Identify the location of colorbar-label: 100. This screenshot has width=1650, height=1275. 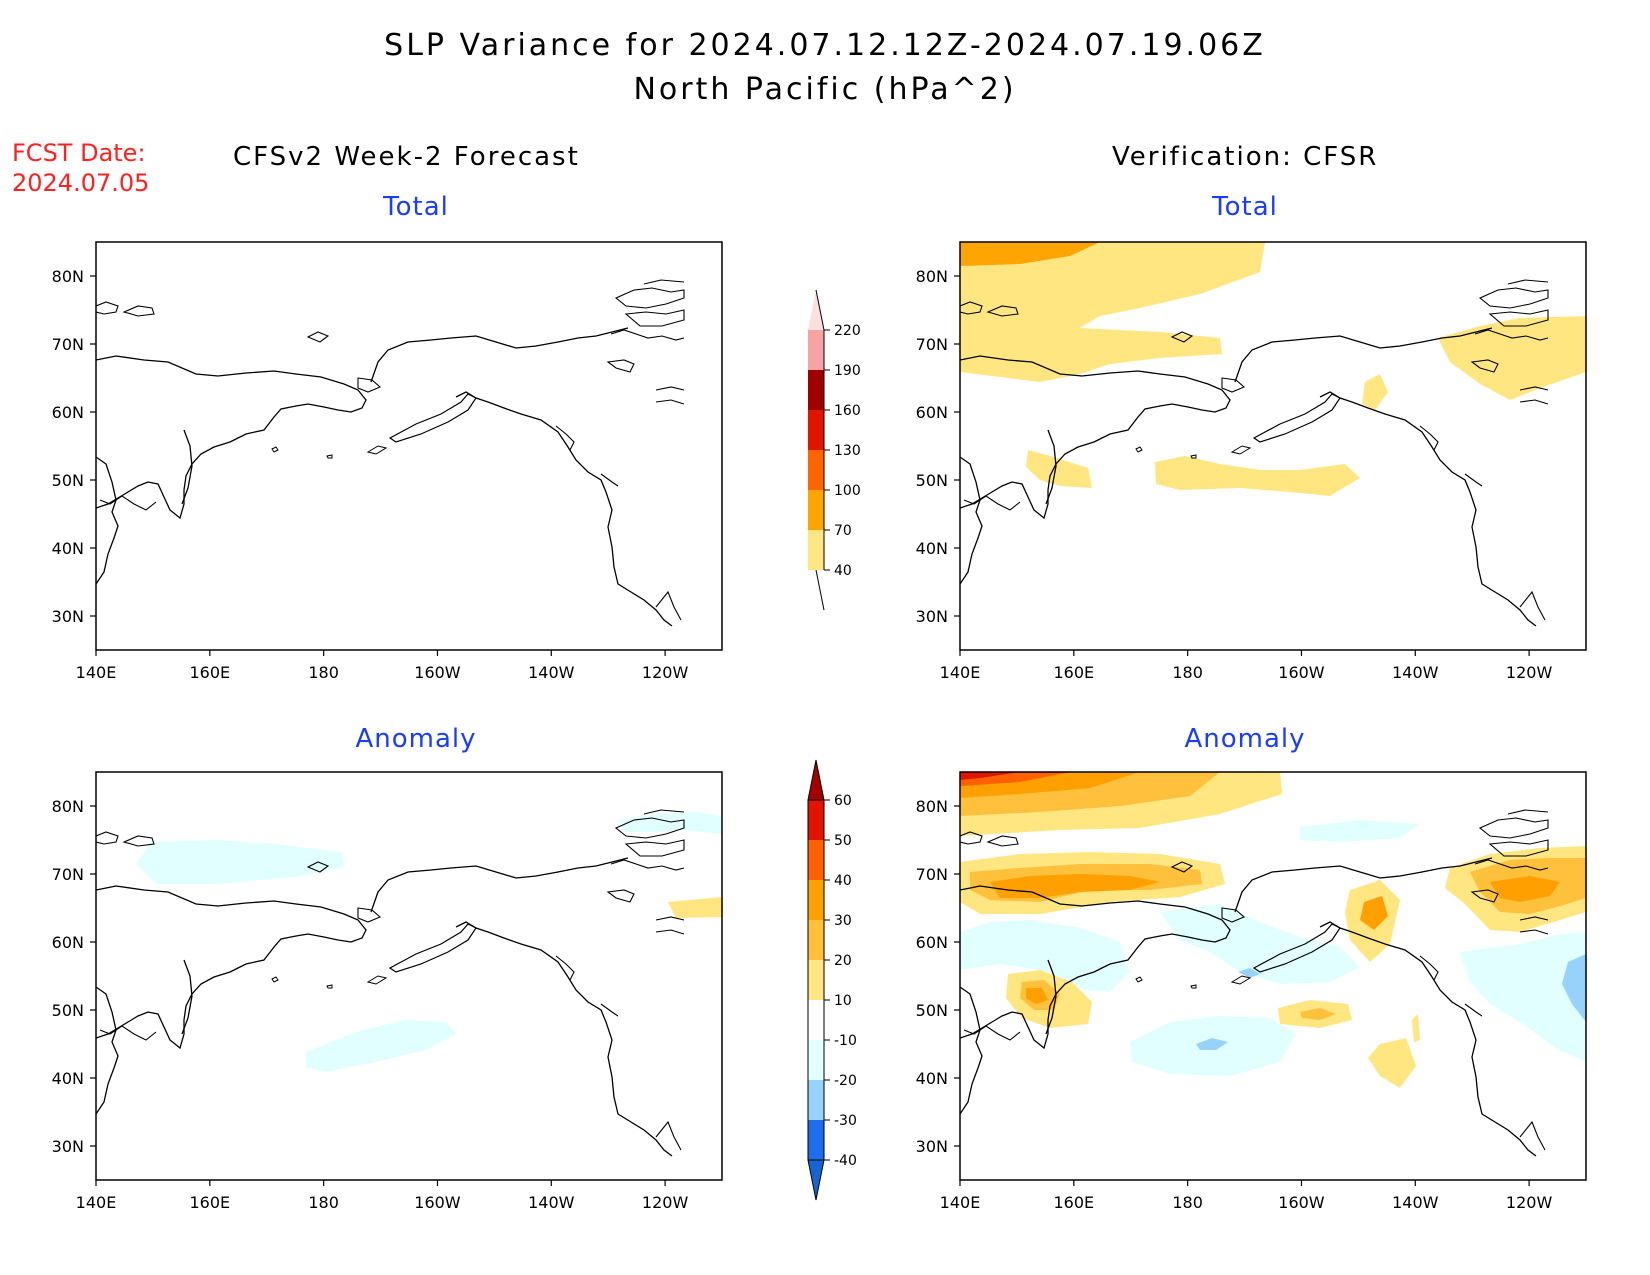
(847, 491).